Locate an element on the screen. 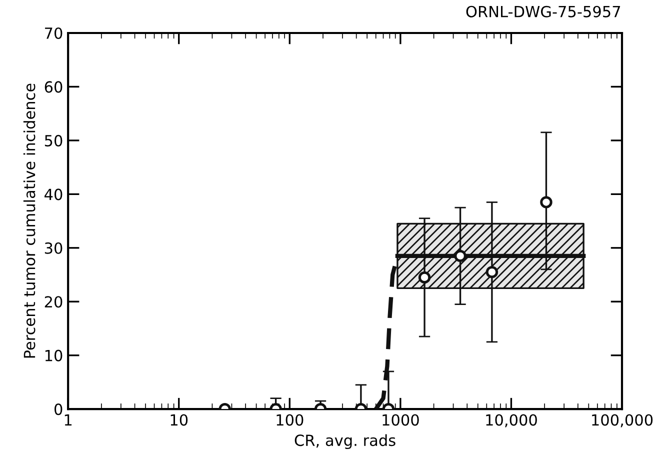  y-tick-label: 10 is located at coordinates (53, 356).